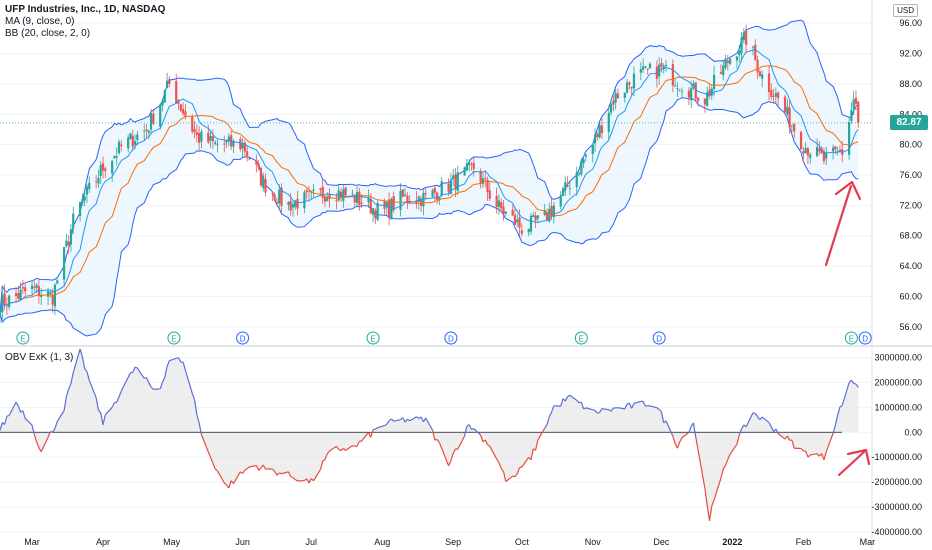 The image size is (932, 550). I want to click on bb-label: BB (20, close, 2, 0), so click(48, 33).